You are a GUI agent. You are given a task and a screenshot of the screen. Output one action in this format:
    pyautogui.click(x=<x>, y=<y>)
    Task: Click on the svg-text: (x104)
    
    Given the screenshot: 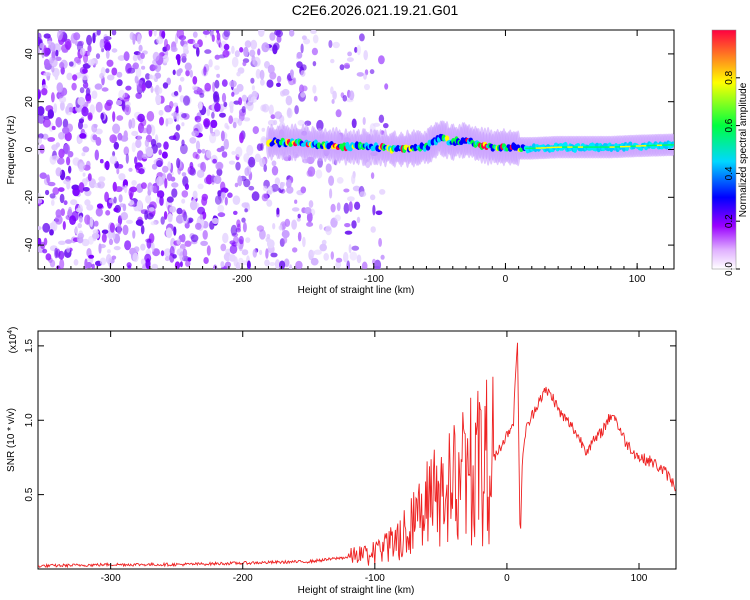 What is the action you would take?
    pyautogui.click(x=13, y=340)
    